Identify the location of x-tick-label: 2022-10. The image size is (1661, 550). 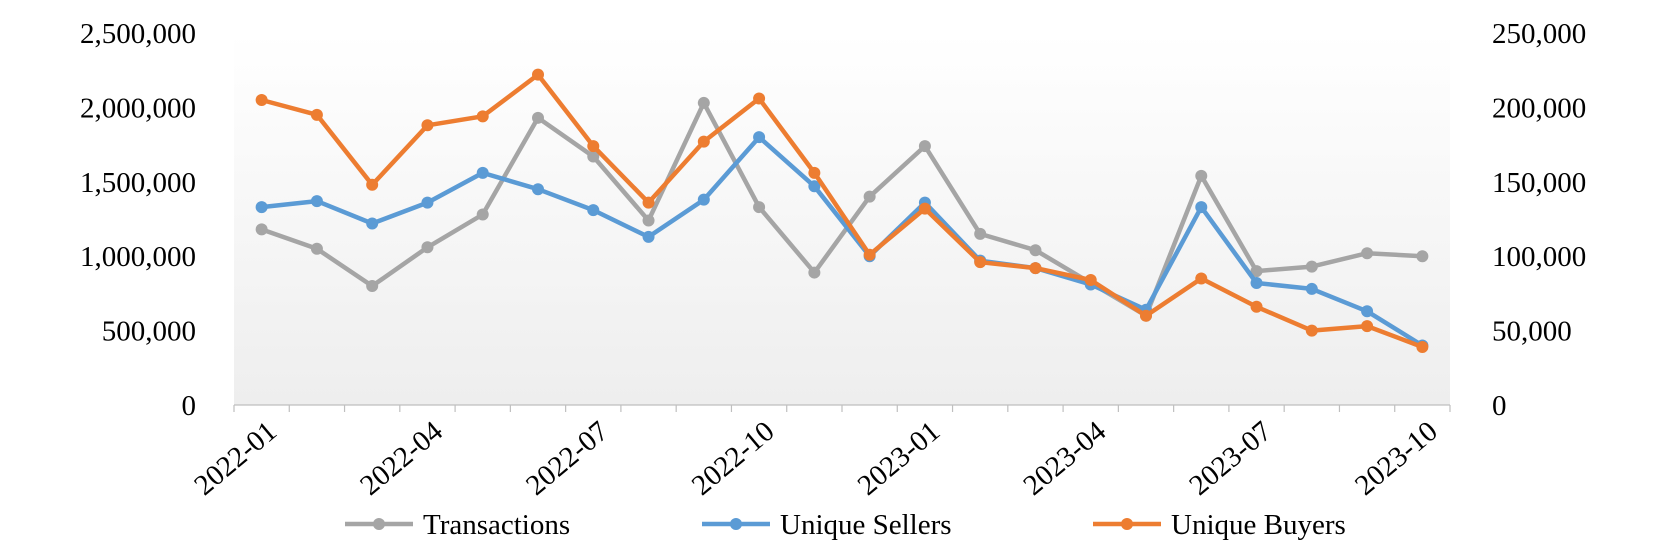
(733, 458).